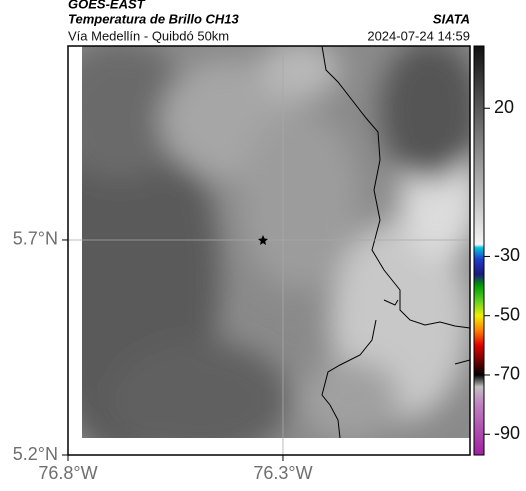 This screenshot has height=491, width=526. I want to click on route-label: Vía Medellín - Quibdó 50km, so click(148, 35).